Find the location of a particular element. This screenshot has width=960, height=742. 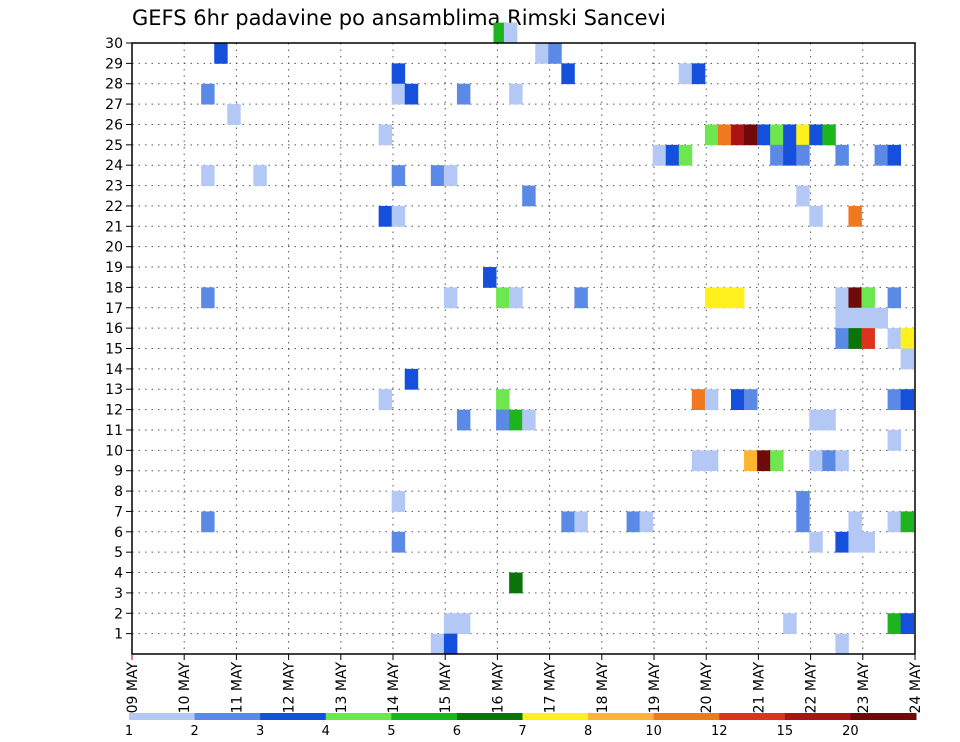

x-tick-label: 18 MAY is located at coordinates (603, 688).